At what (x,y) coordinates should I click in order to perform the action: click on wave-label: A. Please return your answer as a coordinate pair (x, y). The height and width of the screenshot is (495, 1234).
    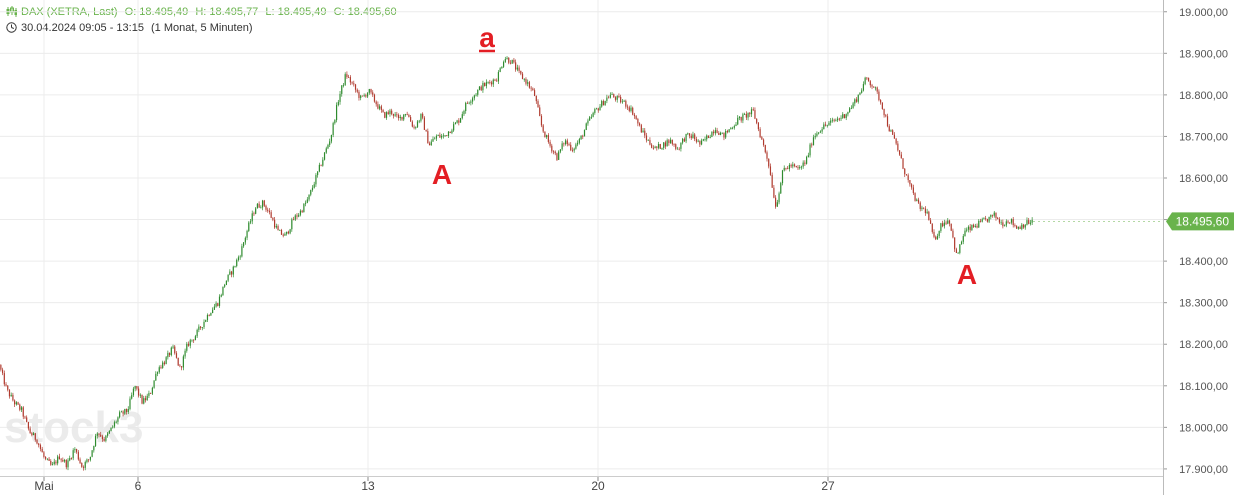
    Looking at the image, I should click on (442, 174).